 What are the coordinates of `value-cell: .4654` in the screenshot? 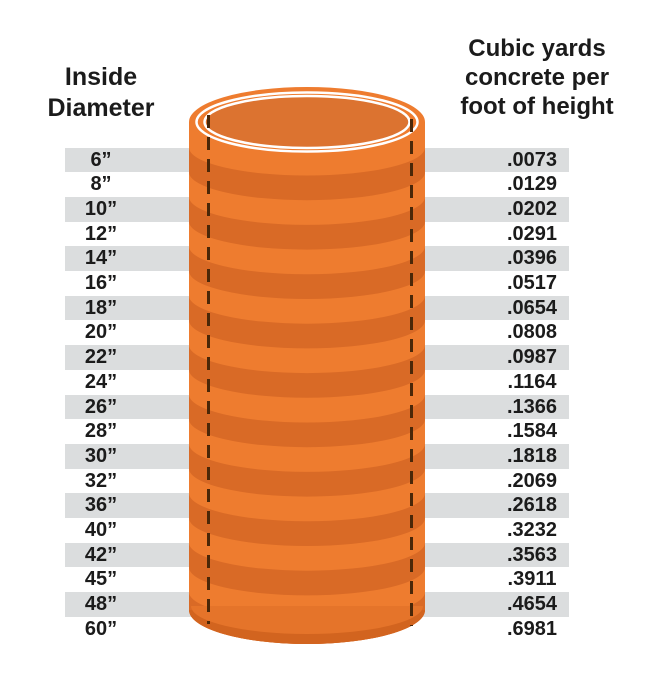 It's located at (532, 604).